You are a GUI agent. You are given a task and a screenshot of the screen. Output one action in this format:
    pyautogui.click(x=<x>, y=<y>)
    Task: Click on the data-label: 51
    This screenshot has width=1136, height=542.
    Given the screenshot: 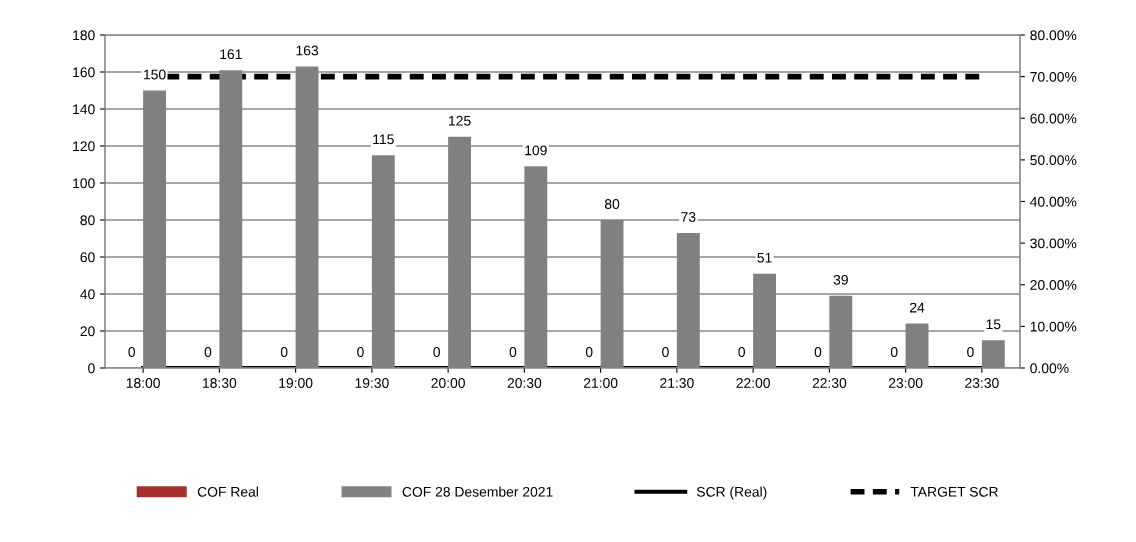 What is the action you would take?
    pyautogui.click(x=764, y=257)
    